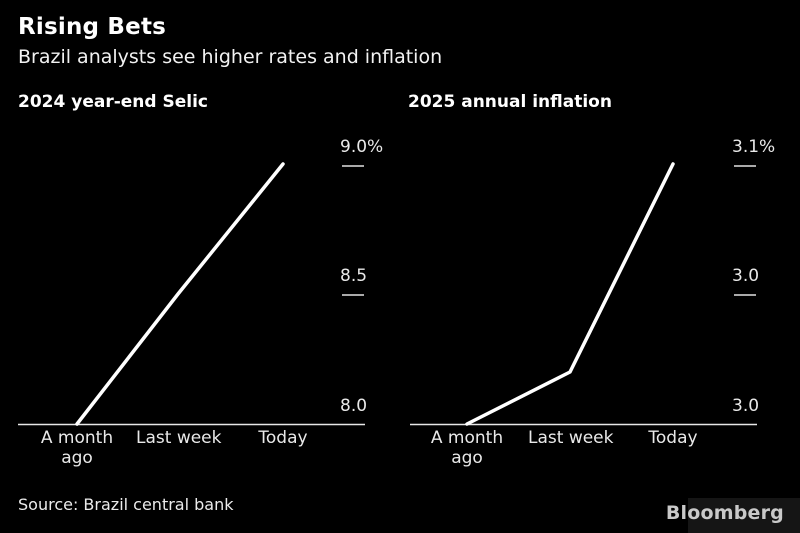 This screenshot has width=800, height=533. What do you see at coordinates (510, 102) in the screenshot?
I see `right-chart-title: 2025 annual inflation` at bounding box center [510, 102].